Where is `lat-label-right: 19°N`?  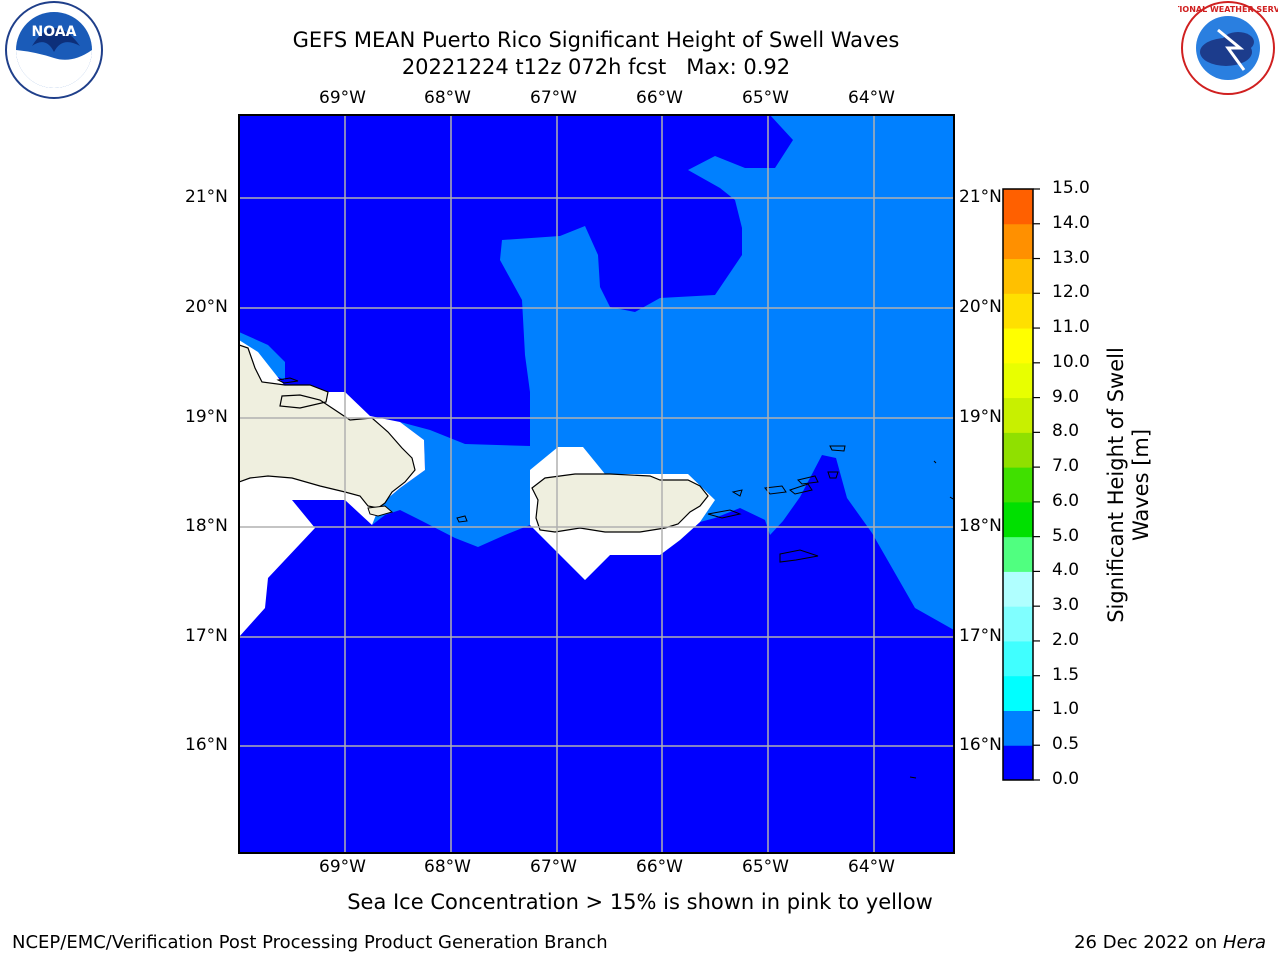
lat-label-right: 19°N is located at coordinates (980, 417).